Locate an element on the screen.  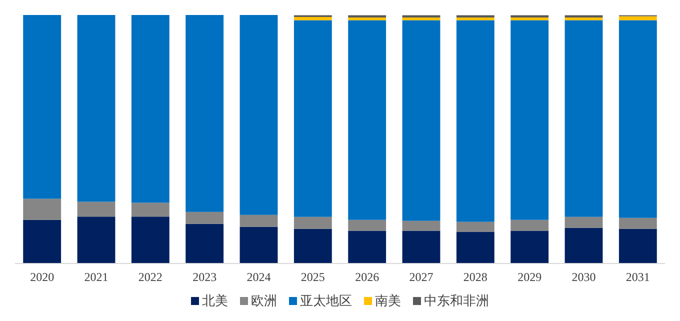
x-tick-label: 2028 is located at coordinates (475, 277).